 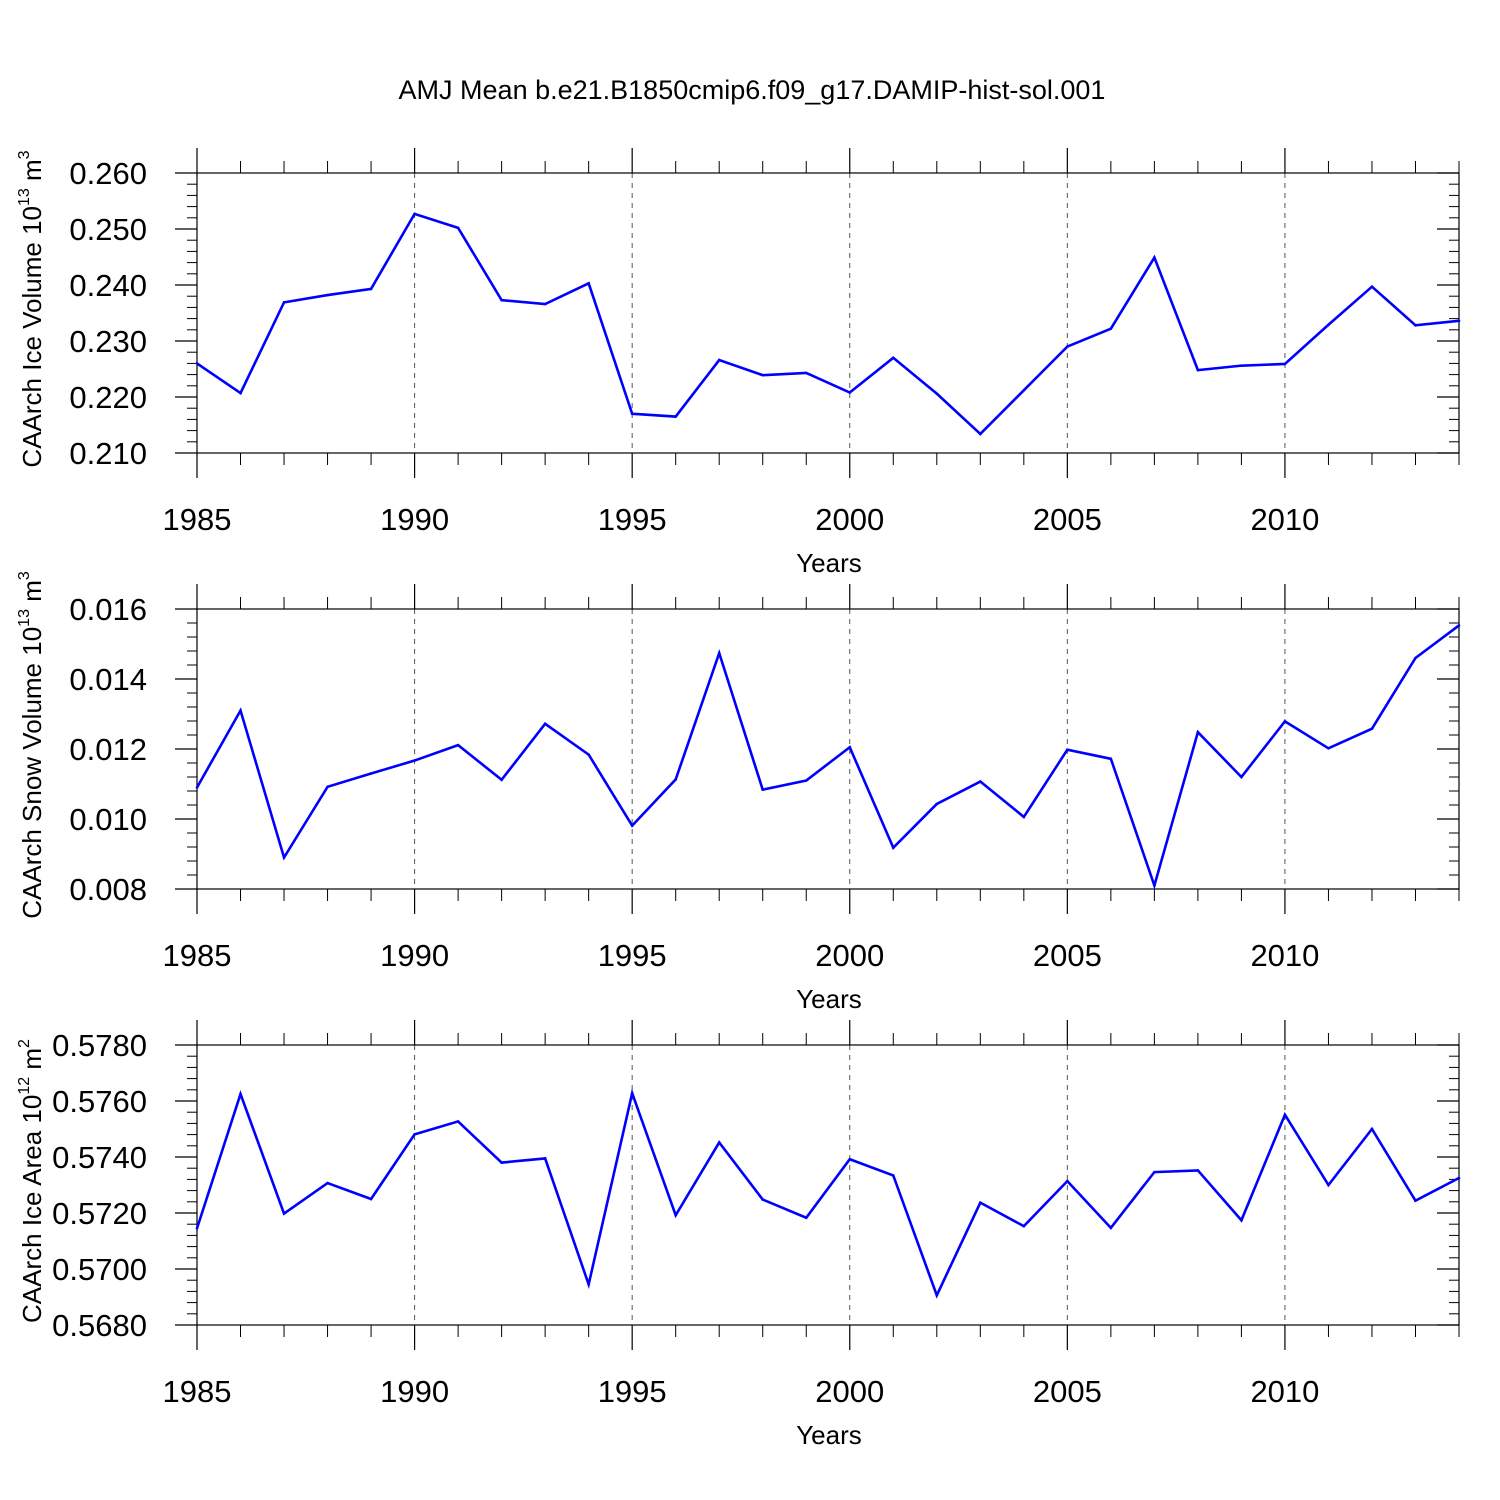 What do you see at coordinates (99, 1157) in the screenshot?
I see `y-tick-label: 0.5740` at bounding box center [99, 1157].